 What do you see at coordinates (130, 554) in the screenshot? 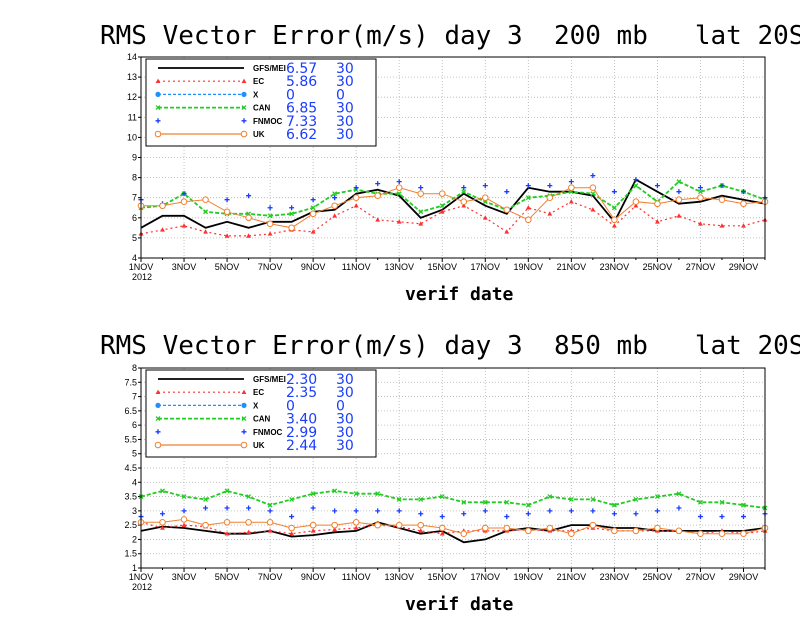
I see `y-tick-label: 1.5` at bounding box center [130, 554].